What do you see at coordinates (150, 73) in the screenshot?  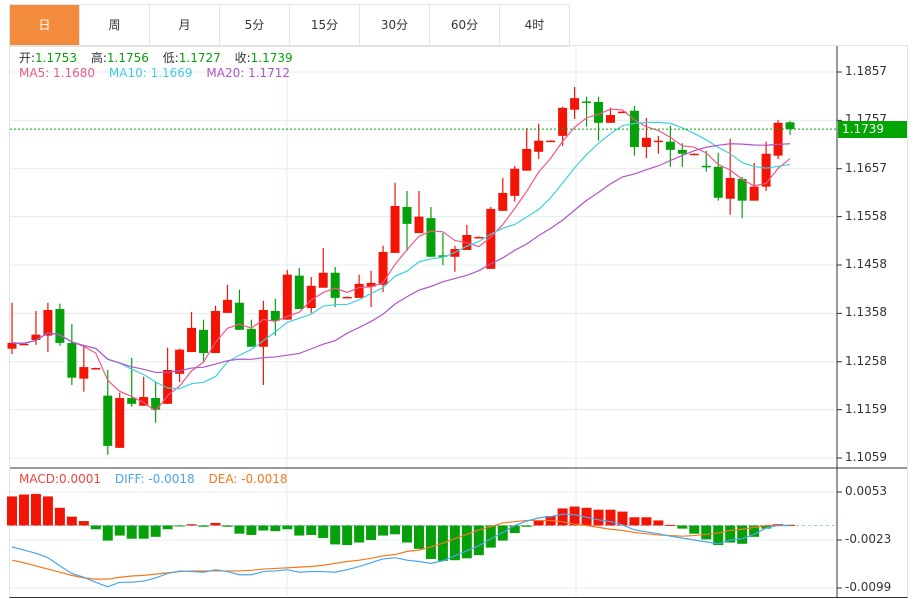 I see `ma10-value: MA10: 1.1669` at bounding box center [150, 73].